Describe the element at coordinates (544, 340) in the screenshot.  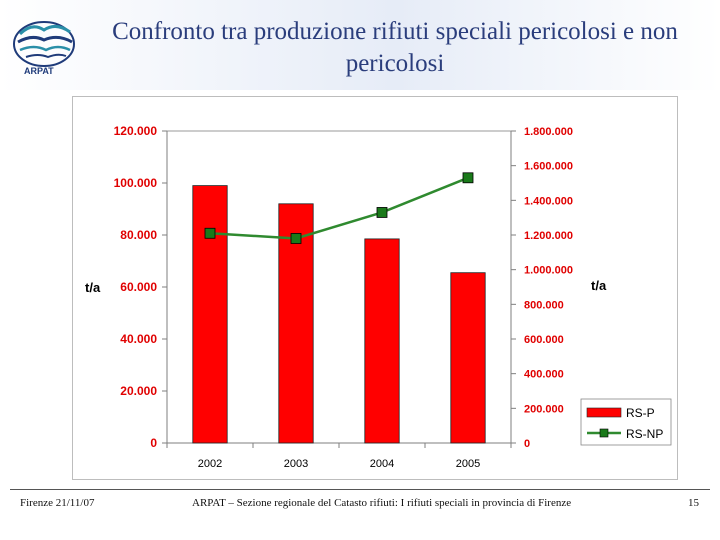
I see `y-tick-label-right: 600.000` at that location.